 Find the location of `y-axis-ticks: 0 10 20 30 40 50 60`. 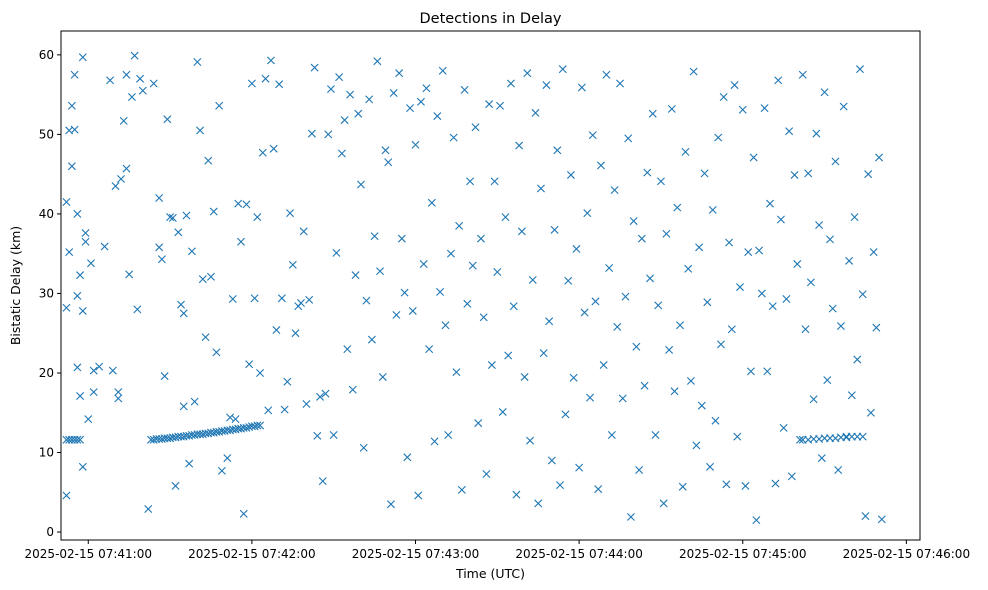

y-axis-ticks: 0 10 20 30 40 50 60 is located at coordinates (50, 293).